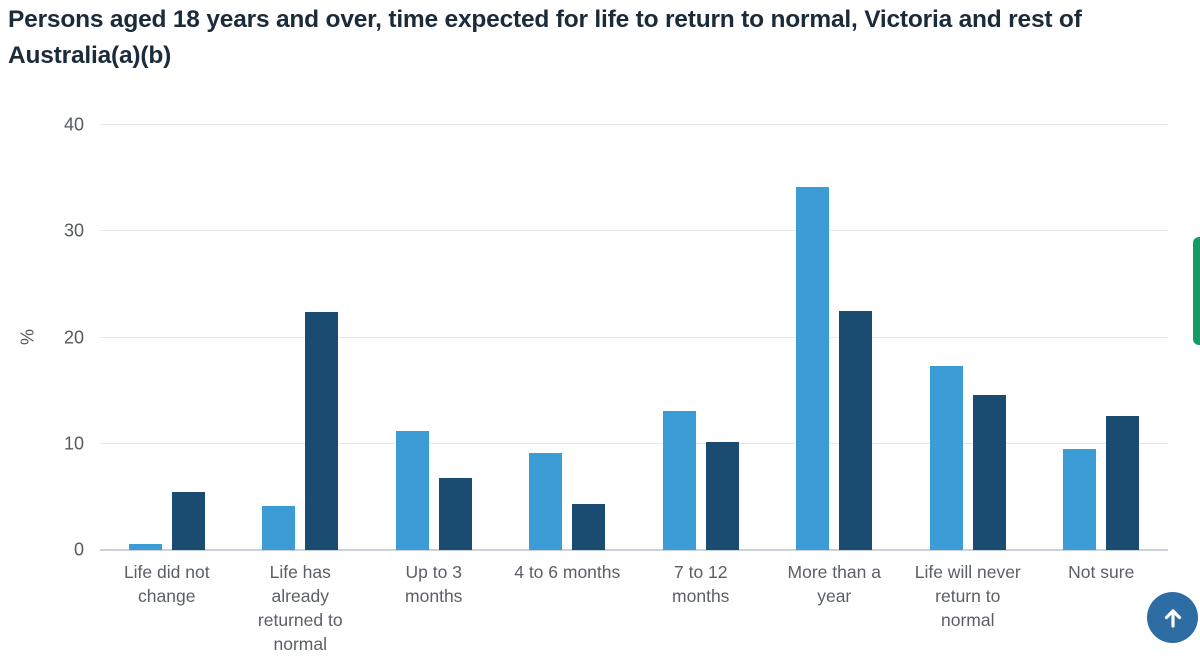 The image size is (1200, 662). Describe the element at coordinates (73, 230) in the screenshot. I see `y-tick-label: 30` at that location.